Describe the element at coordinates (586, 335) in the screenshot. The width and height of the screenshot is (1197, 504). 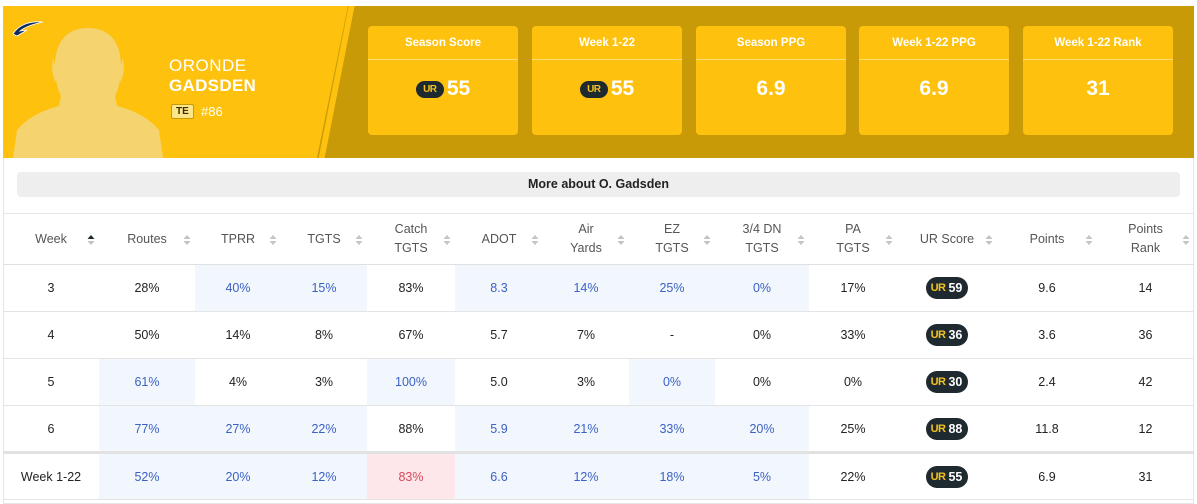
I see `cell-air-yards: 7%` at that location.